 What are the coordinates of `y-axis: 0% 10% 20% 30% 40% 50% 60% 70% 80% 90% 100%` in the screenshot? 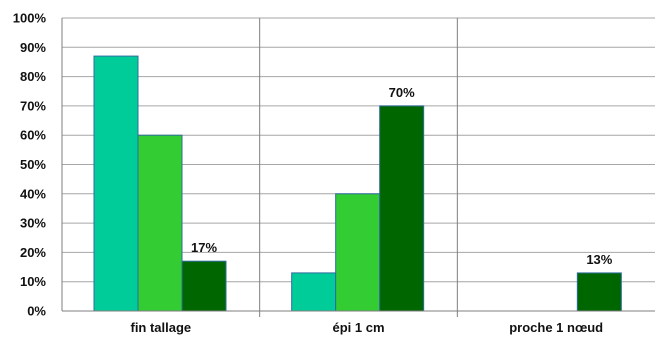 It's located at (38, 165).